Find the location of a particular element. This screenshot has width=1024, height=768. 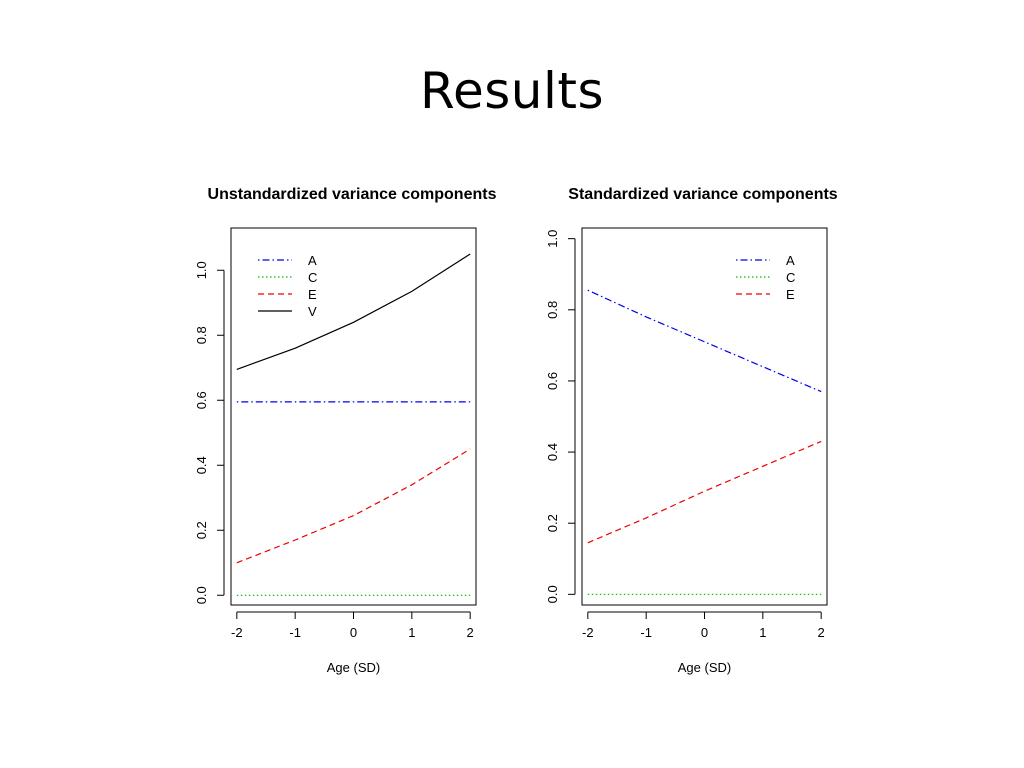

chart1-y-tick-label: 0.8 is located at coordinates (201, 335).